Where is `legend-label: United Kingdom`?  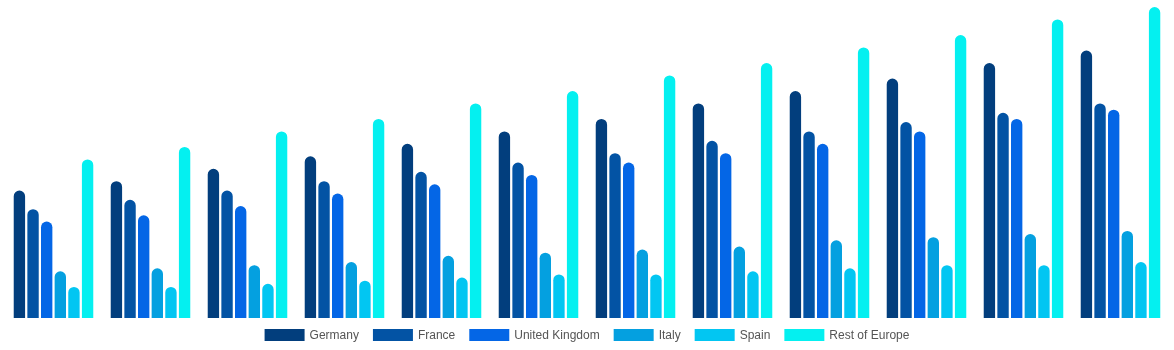
legend-label: United Kingdom is located at coordinates (557, 335).